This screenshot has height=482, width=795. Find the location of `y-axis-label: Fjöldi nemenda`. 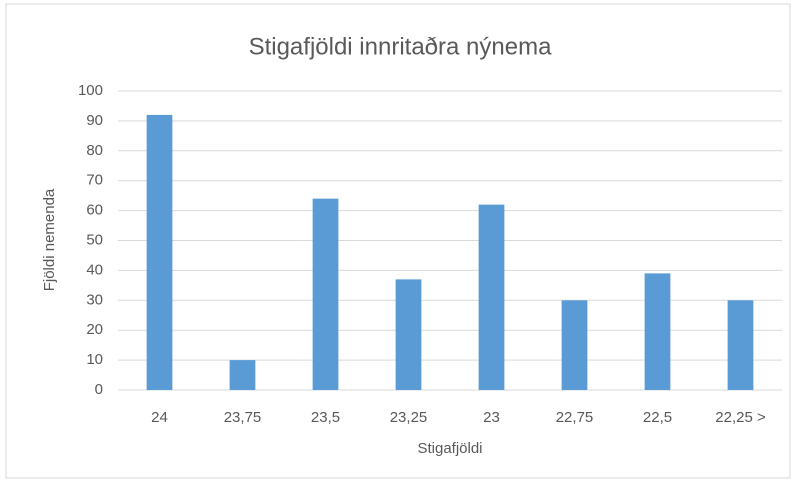

y-axis-label: Fjöldi nemenda is located at coordinates (49, 239).